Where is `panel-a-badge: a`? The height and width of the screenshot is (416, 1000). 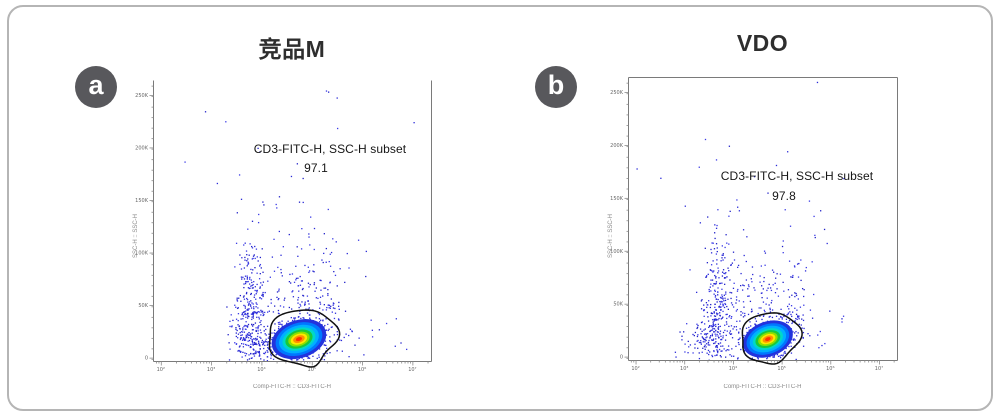
panel-a-badge: a is located at coordinates (96, 87).